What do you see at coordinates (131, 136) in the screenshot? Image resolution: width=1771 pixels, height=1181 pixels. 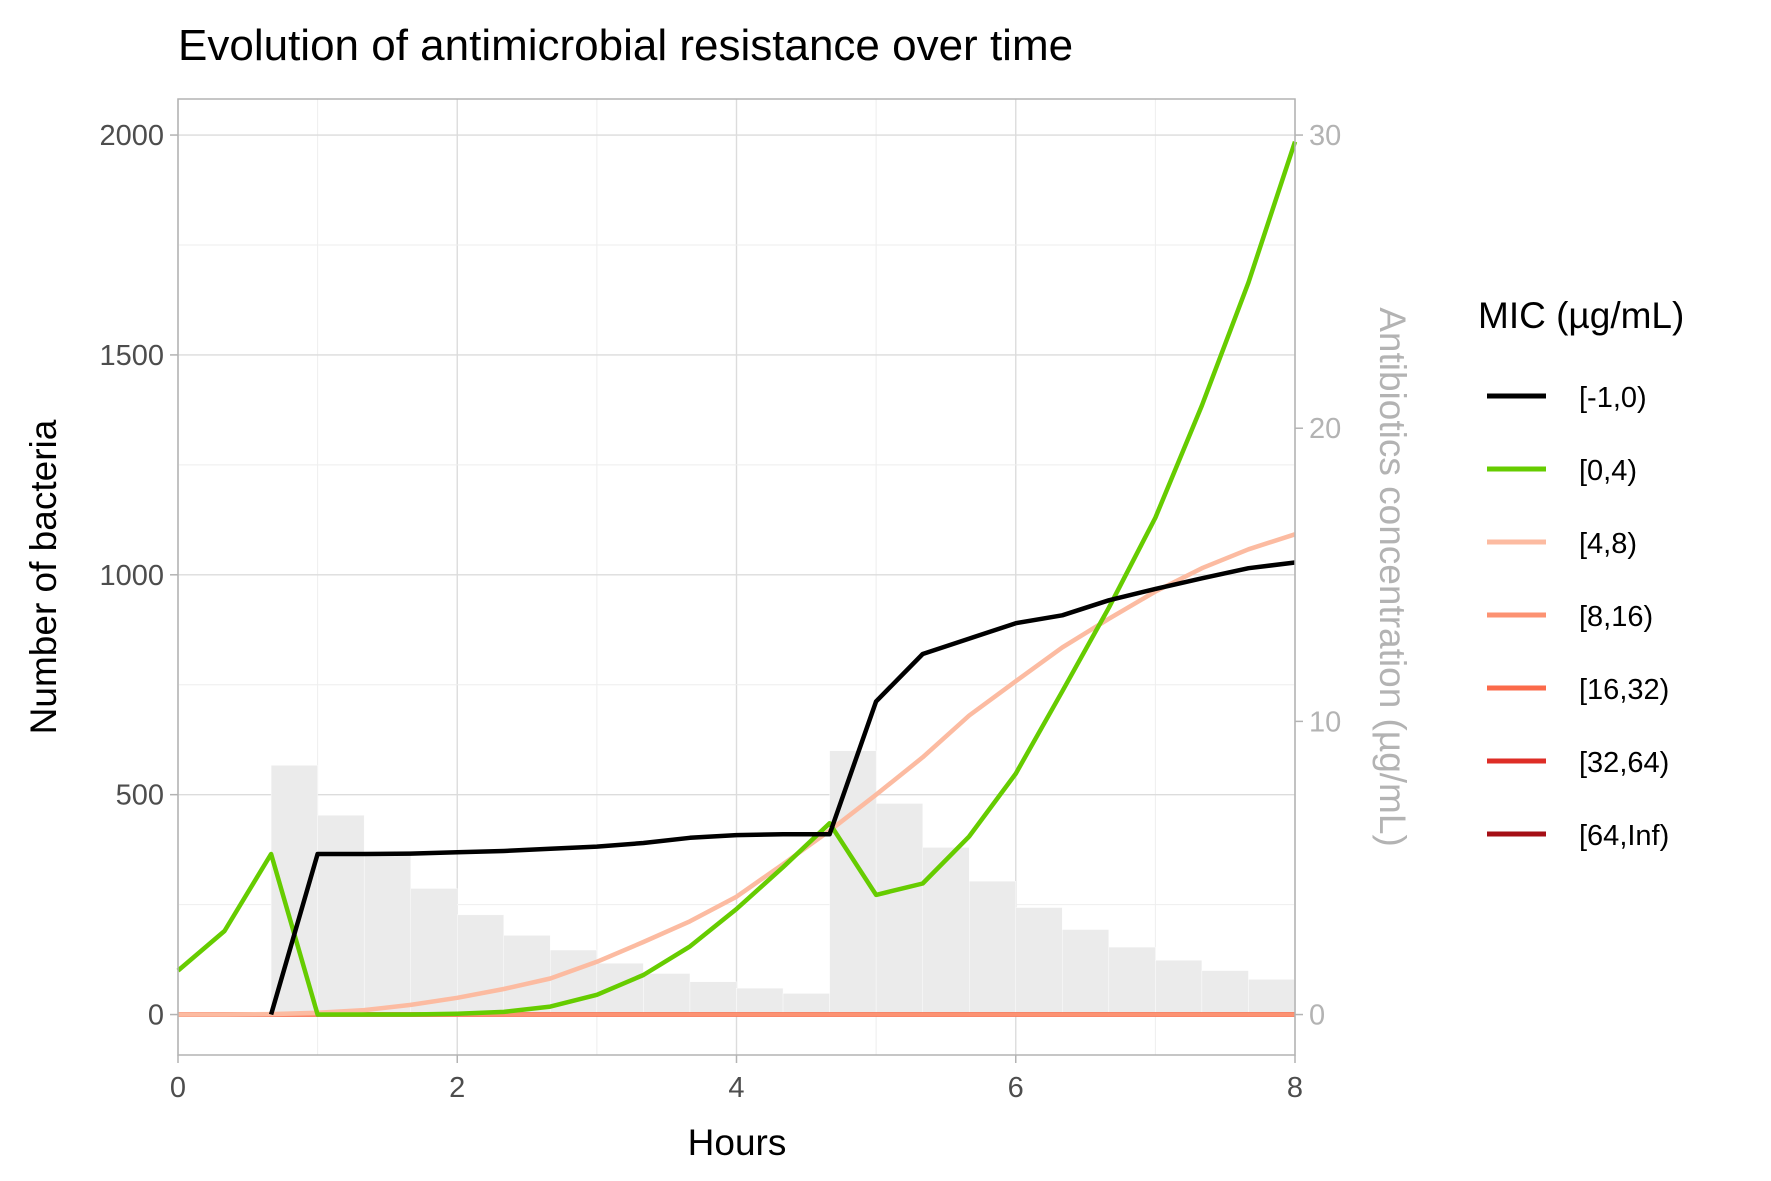 I see `y-tick-label: 2000` at bounding box center [131, 136].